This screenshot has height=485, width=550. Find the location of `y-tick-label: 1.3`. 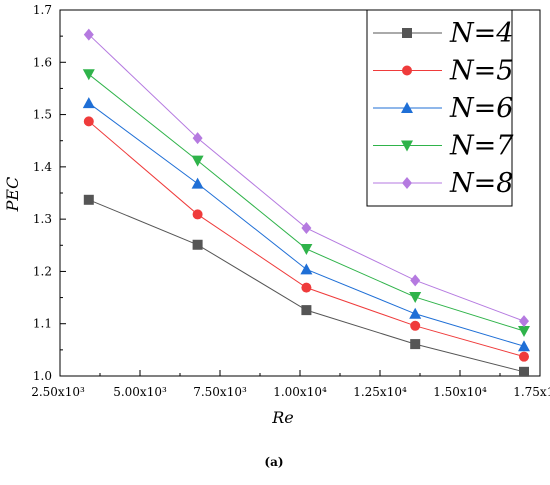

y-tick-label: 1.3 is located at coordinates (42, 219).